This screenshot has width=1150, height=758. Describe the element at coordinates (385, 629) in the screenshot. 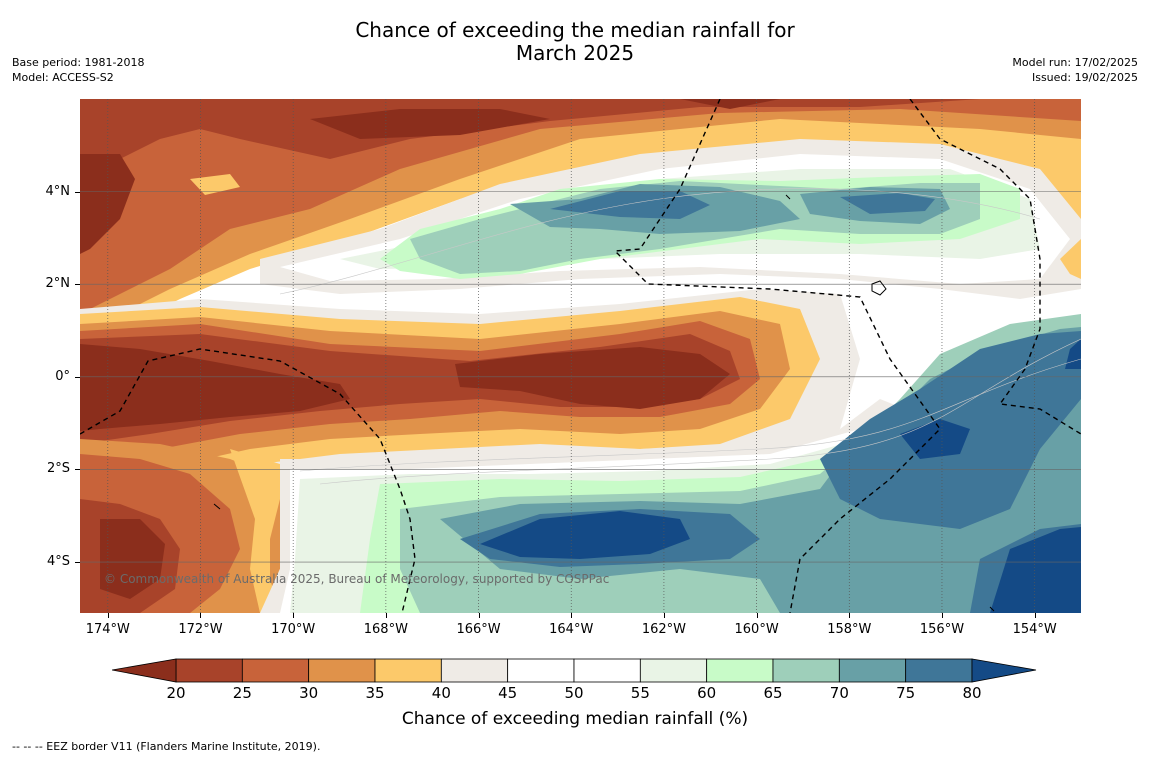

I see `x-tick-label: 168°W` at that location.